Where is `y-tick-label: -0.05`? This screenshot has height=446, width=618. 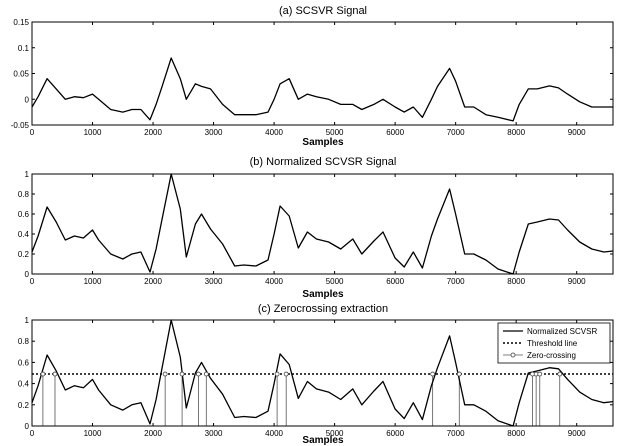
y-tick-label: -0.05 is located at coordinates (20, 125).